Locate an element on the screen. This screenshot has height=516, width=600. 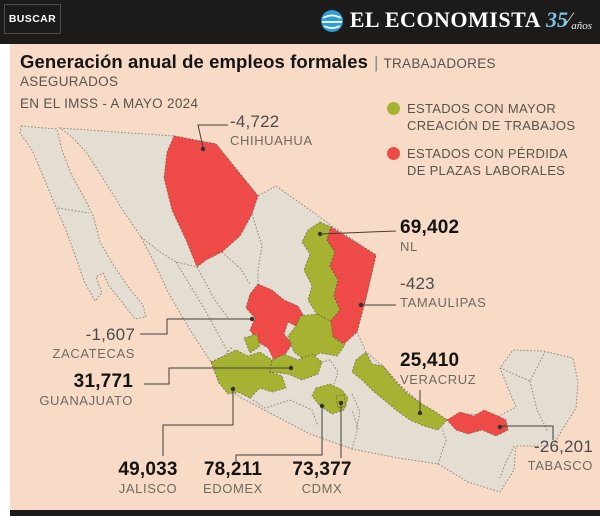
statename-edomex: EDOMEX is located at coordinates (233, 488).